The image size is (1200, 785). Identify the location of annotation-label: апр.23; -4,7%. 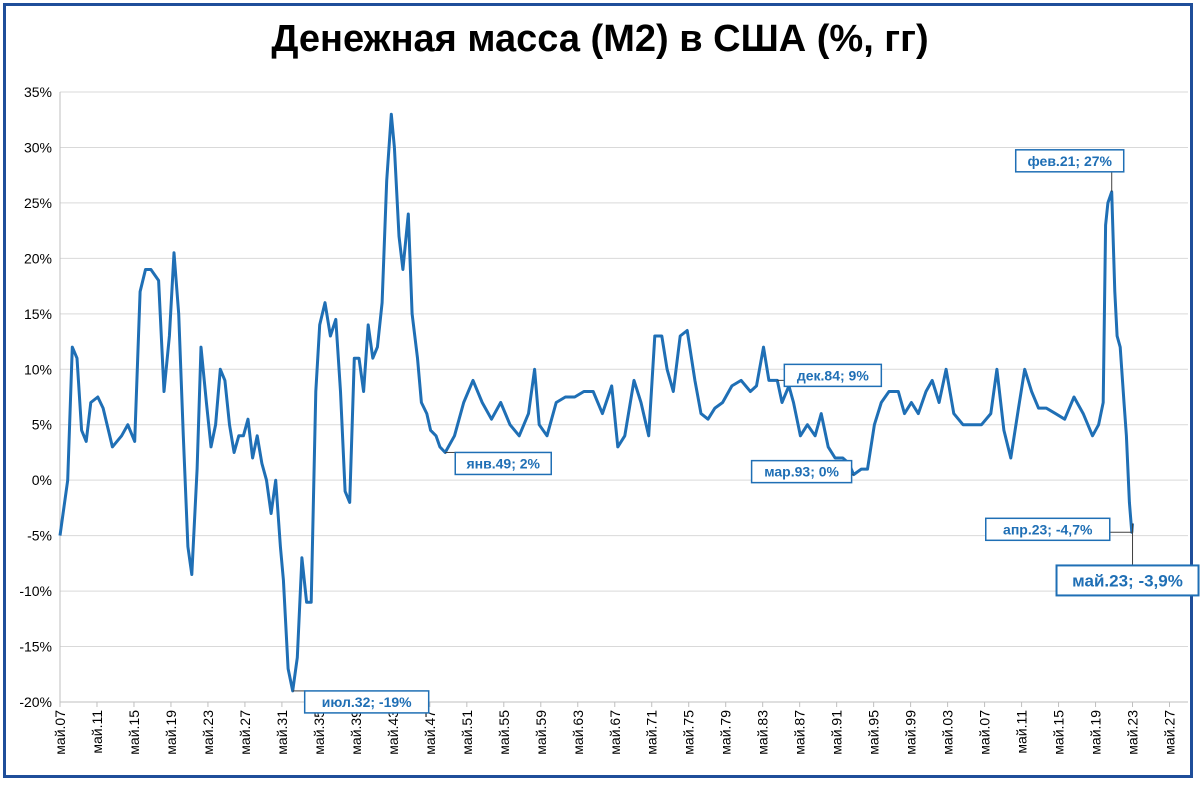
(1048, 529).